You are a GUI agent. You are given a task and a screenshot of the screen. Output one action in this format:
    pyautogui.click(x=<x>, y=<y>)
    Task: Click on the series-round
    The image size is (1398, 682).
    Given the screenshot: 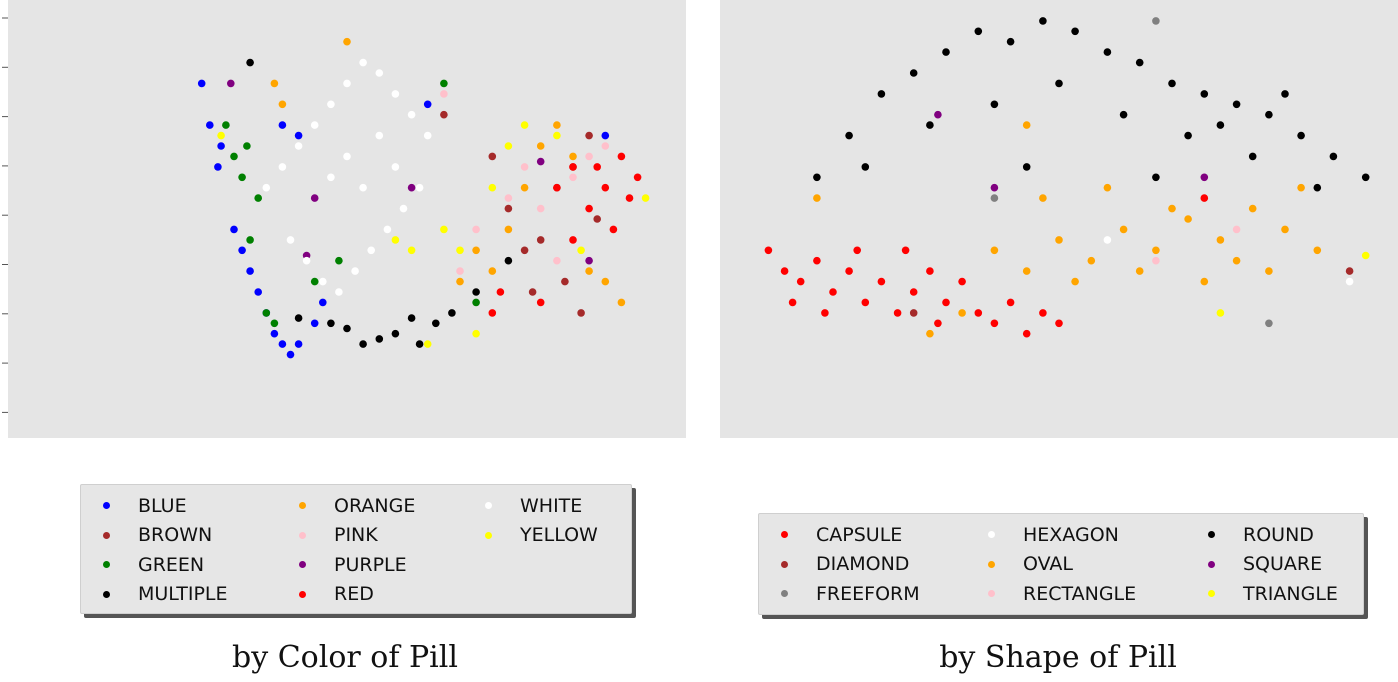 What is the action you would take?
    pyautogui.click(x=1091, y=104)
    